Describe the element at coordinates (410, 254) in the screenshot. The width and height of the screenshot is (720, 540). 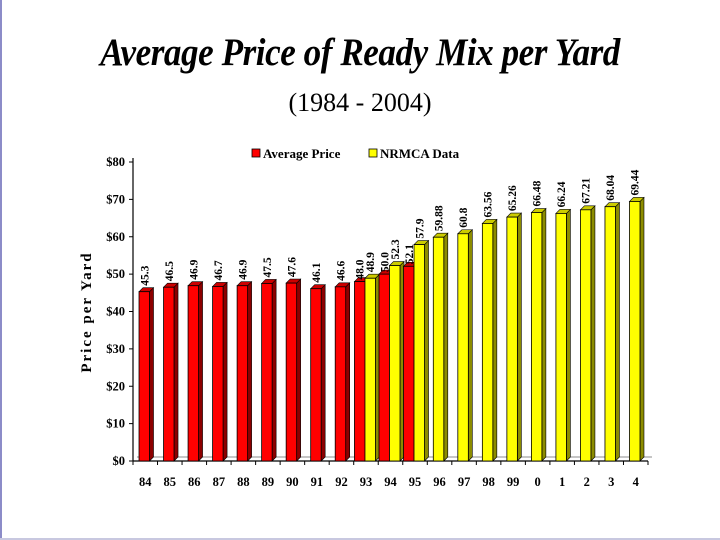
I see `data-label: 52.1` at that location.